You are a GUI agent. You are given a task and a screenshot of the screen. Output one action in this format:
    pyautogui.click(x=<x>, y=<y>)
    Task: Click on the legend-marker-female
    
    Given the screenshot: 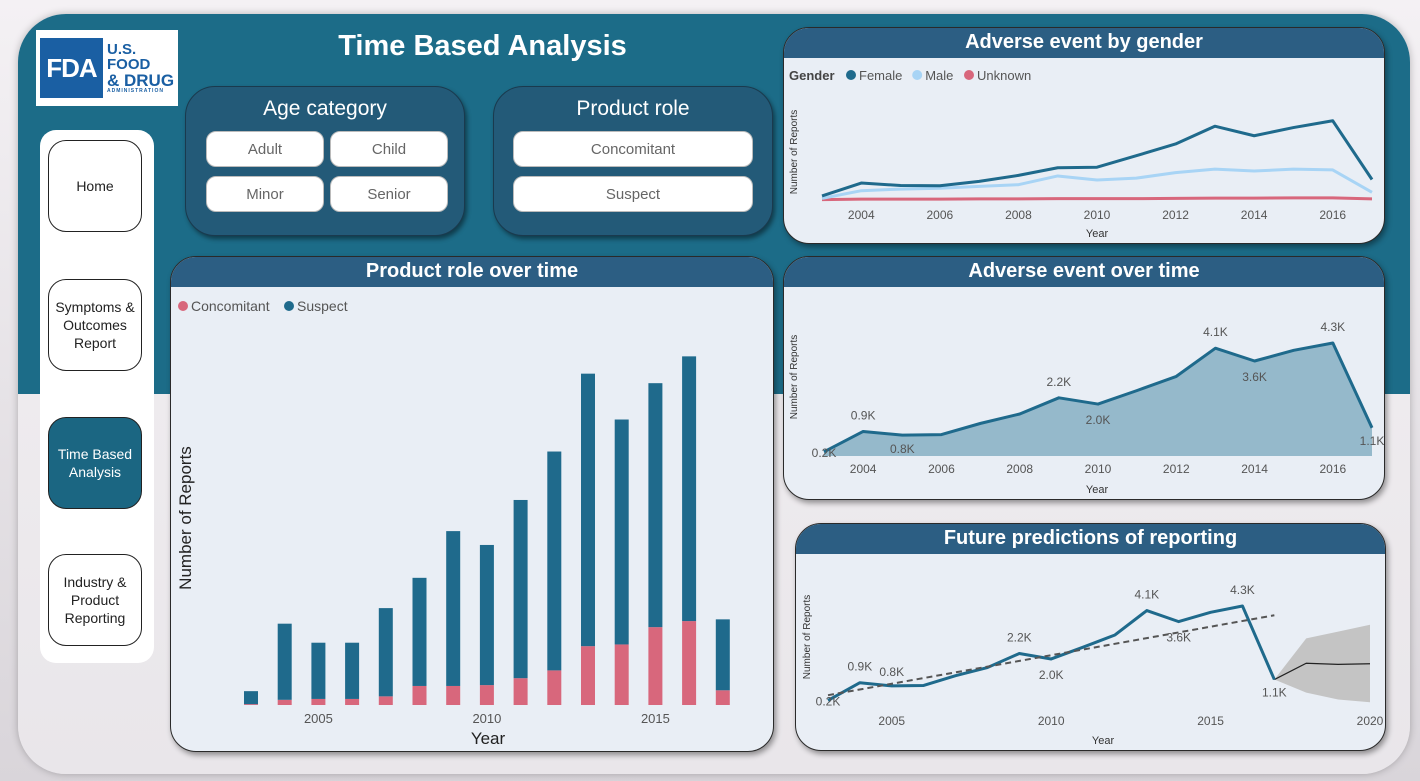 What is the action you would take?
    pyautogui.click(x=851, y=75)
    